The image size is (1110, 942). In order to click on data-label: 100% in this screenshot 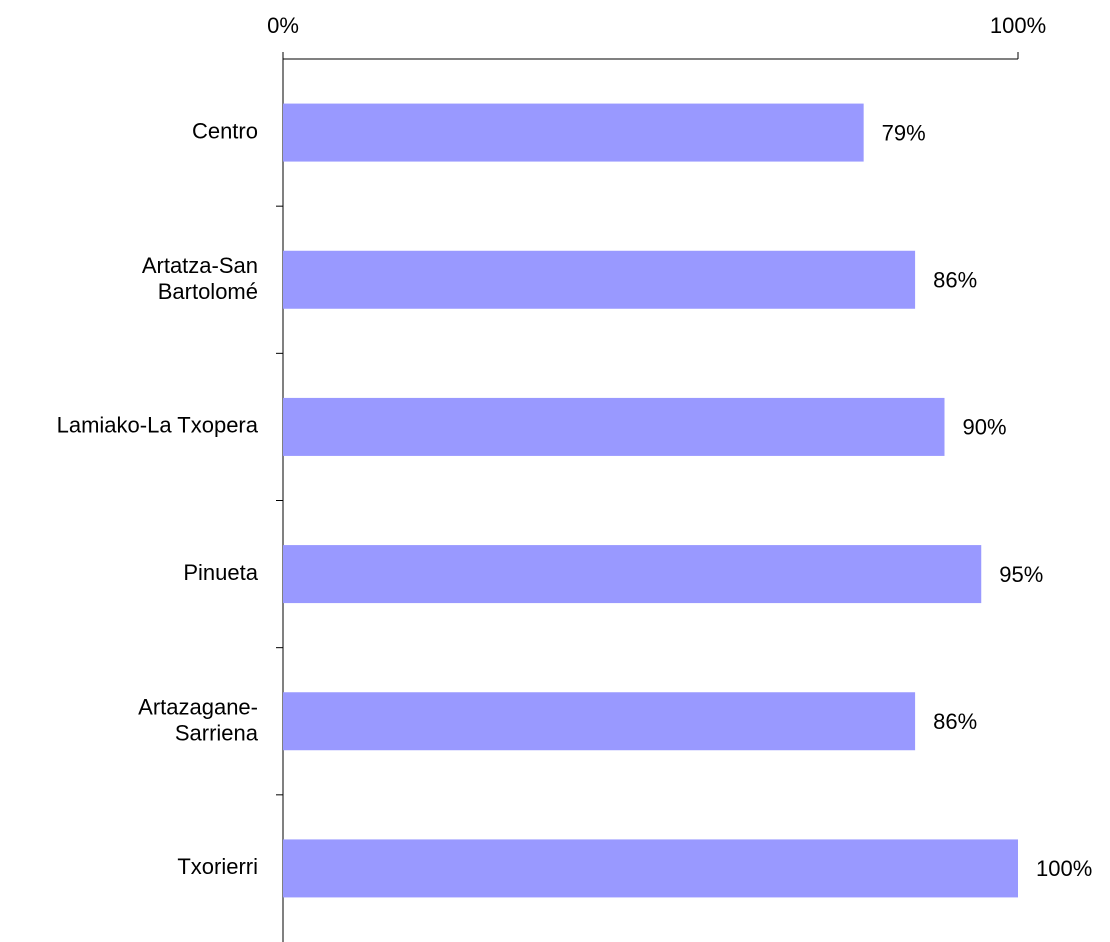, I will do `click(1064, 868)`.